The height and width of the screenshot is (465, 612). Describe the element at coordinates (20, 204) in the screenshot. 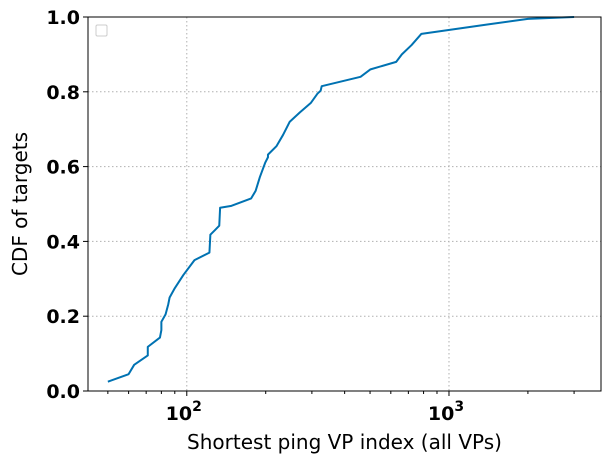

I see `y-axis-title: CDF of targets` at that location.